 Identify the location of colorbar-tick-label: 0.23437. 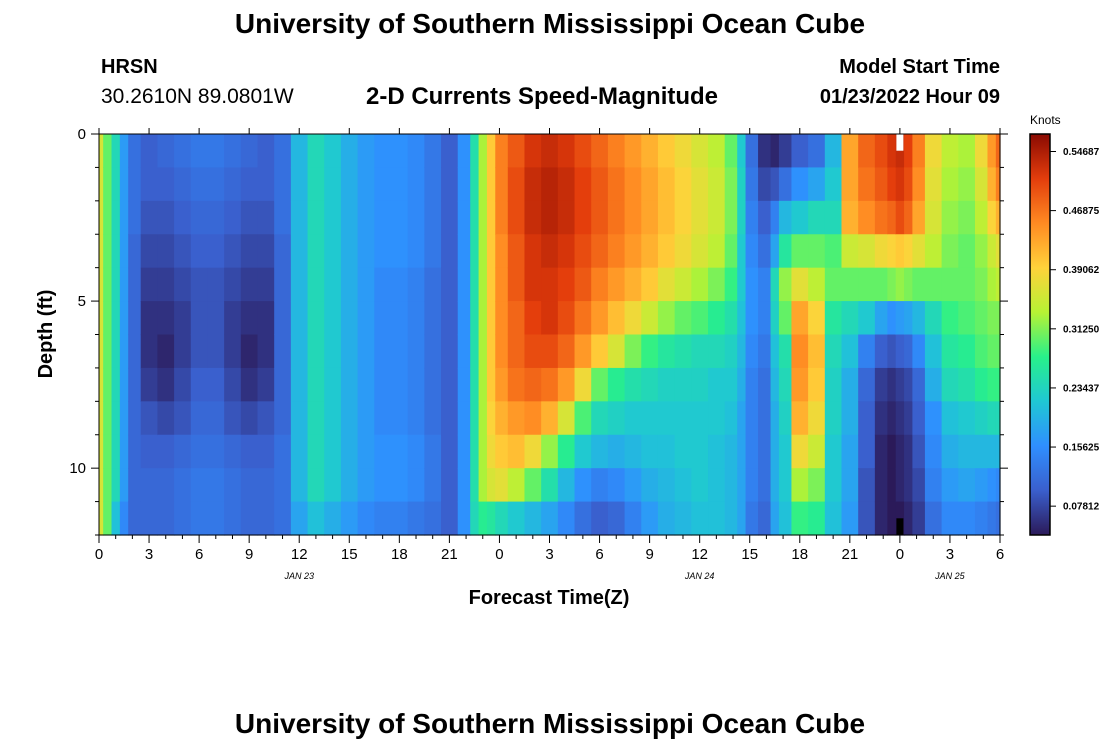
(1081, 388).